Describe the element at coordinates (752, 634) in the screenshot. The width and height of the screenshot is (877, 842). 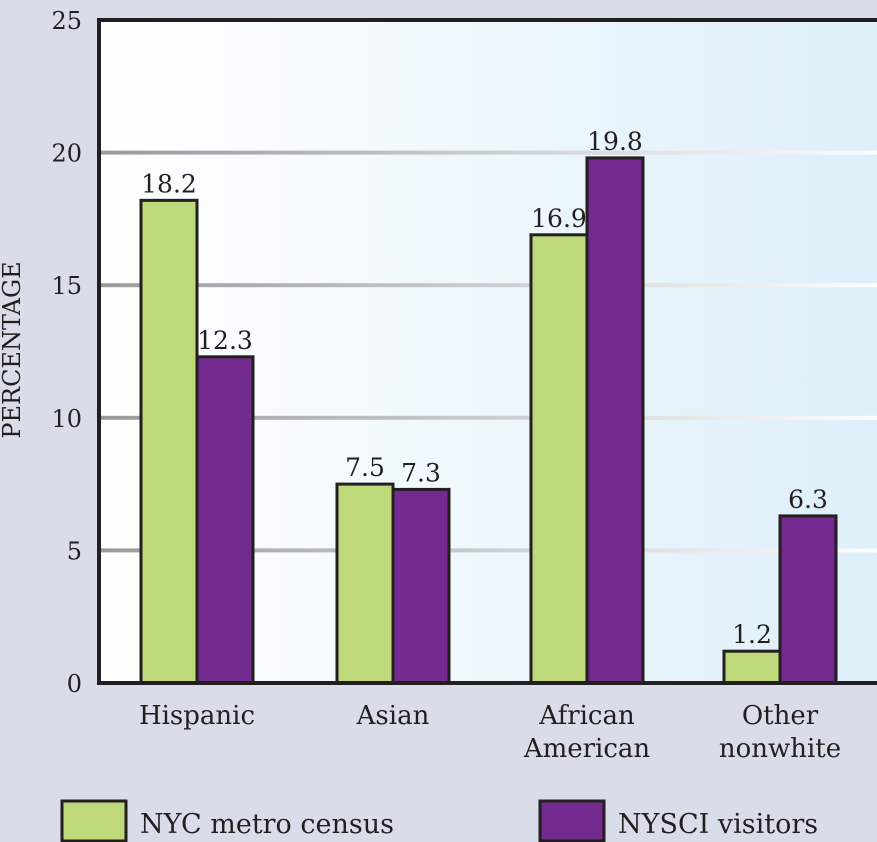
I see `data-label: 1.2` at that location.